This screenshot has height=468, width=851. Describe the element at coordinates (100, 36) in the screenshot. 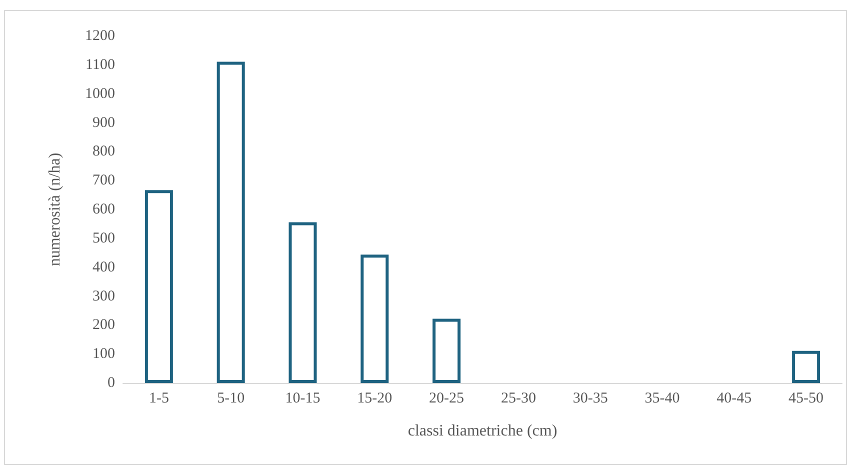

I see `y-tick-label: 1200` at that location.